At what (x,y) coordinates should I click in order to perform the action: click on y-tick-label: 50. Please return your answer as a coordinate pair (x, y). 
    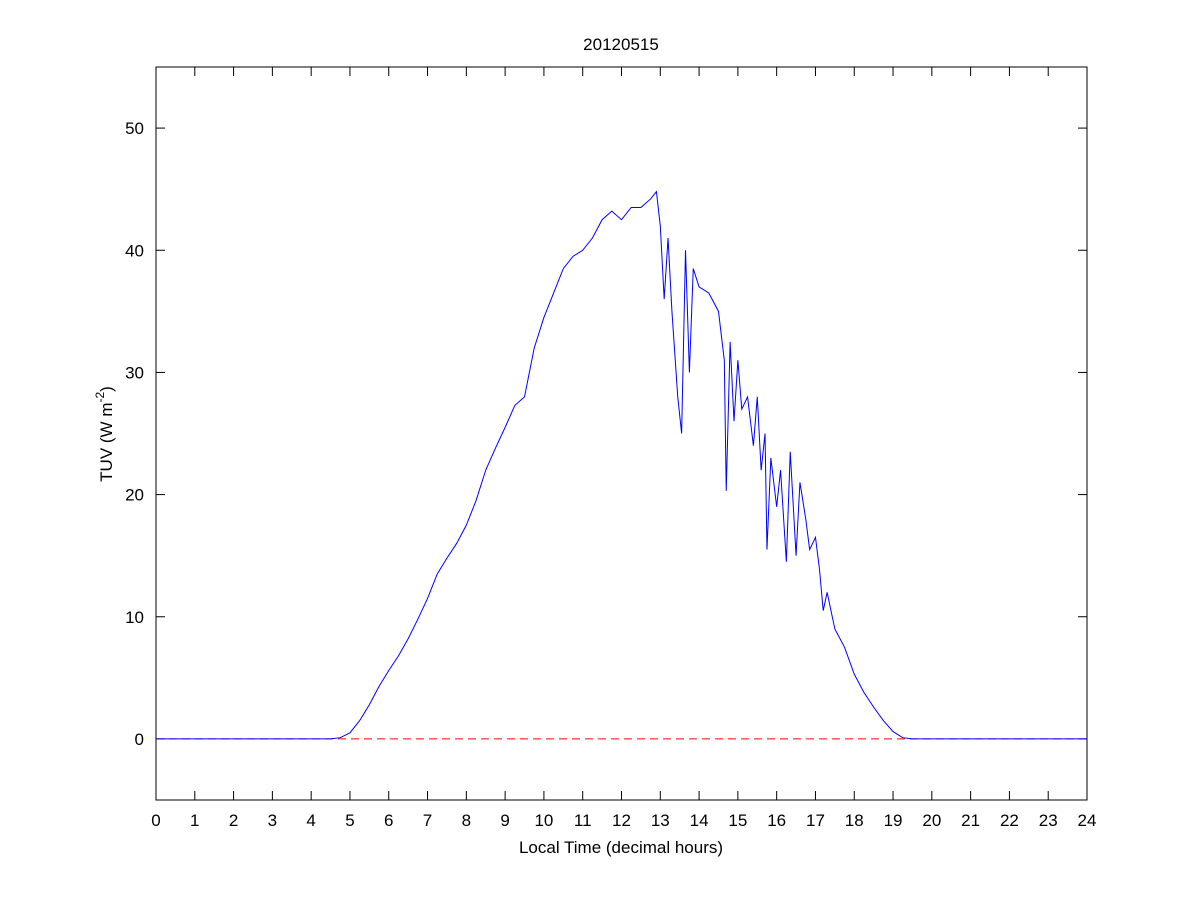
    Looking at the image, I should click on (134, 128).